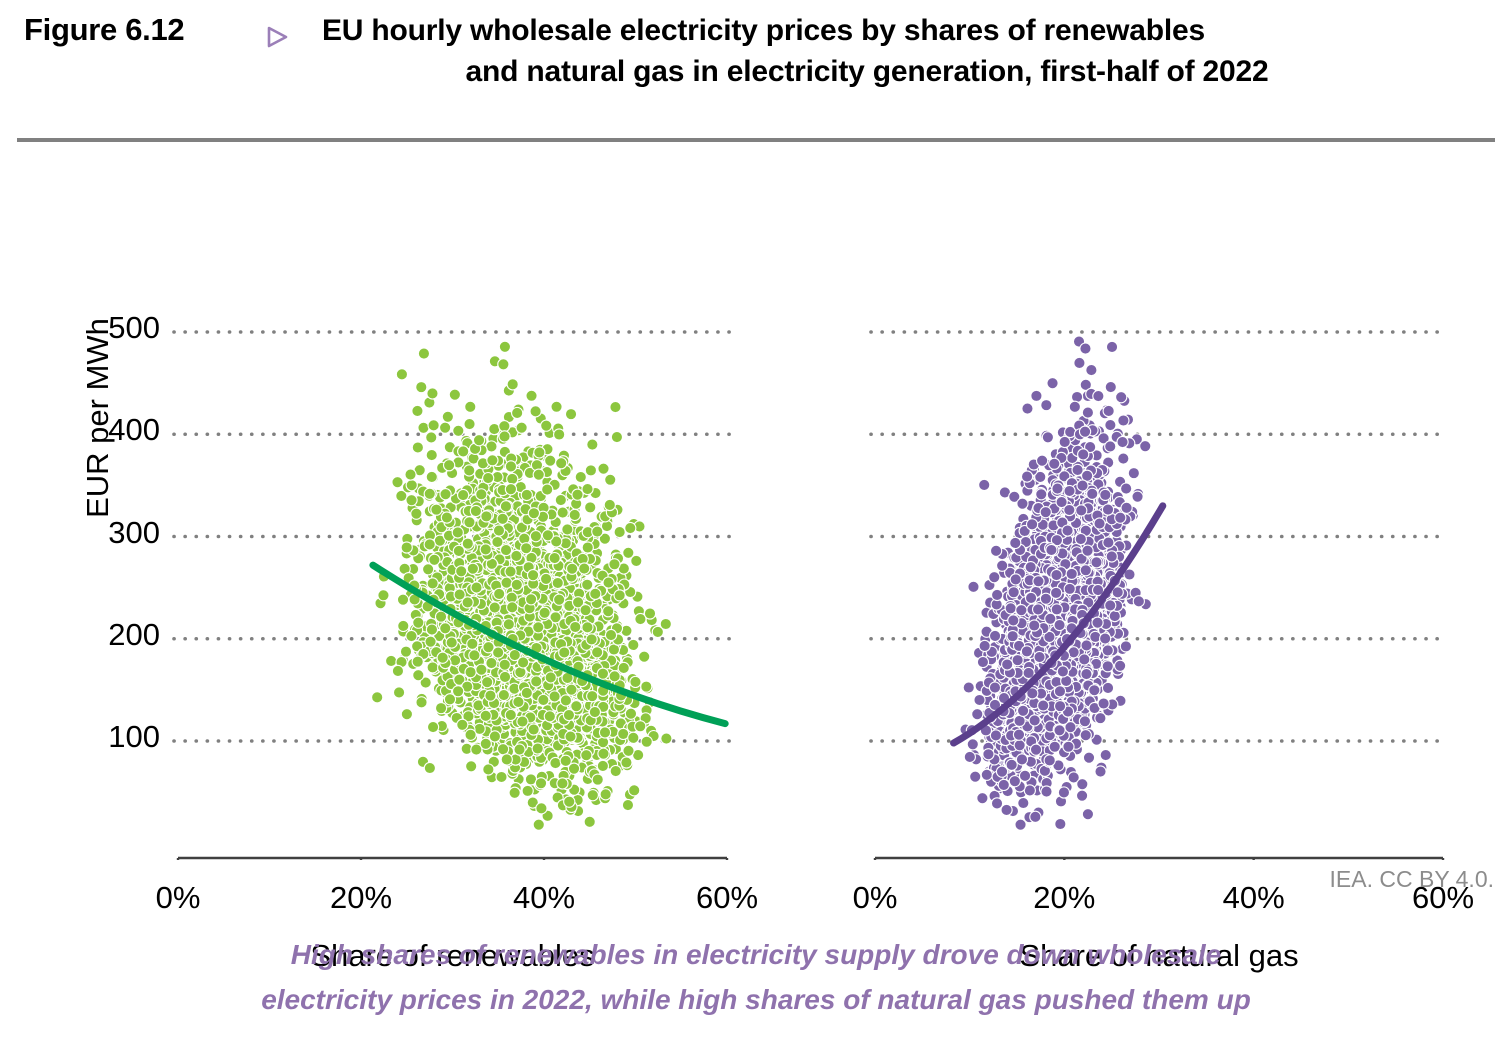  Describe the element at coordinates (452, 955) in the screenshot. I see `x-axis-title-left: Share of renewables` at that location.